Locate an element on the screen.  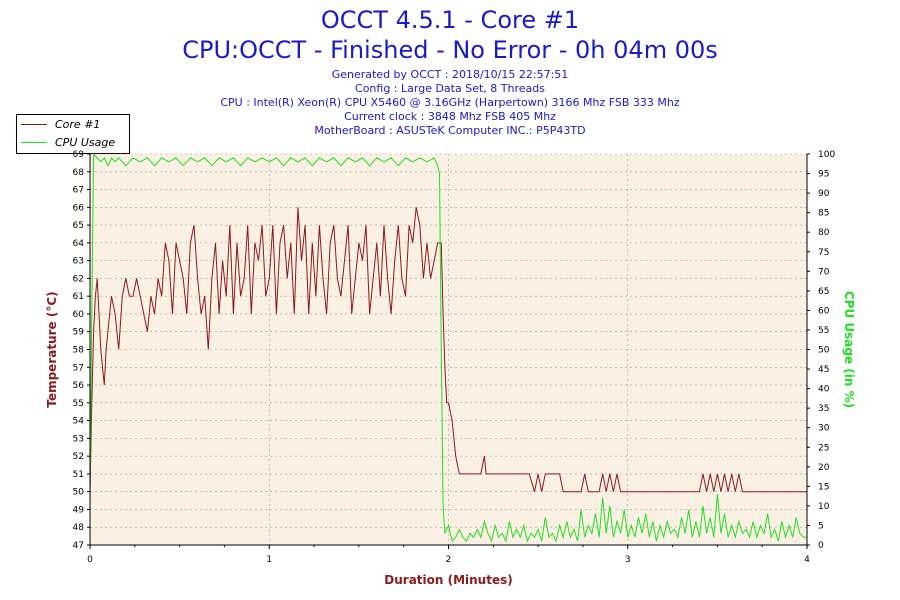
y-right-tick-label: 65 is located at coordinates (823, 292).